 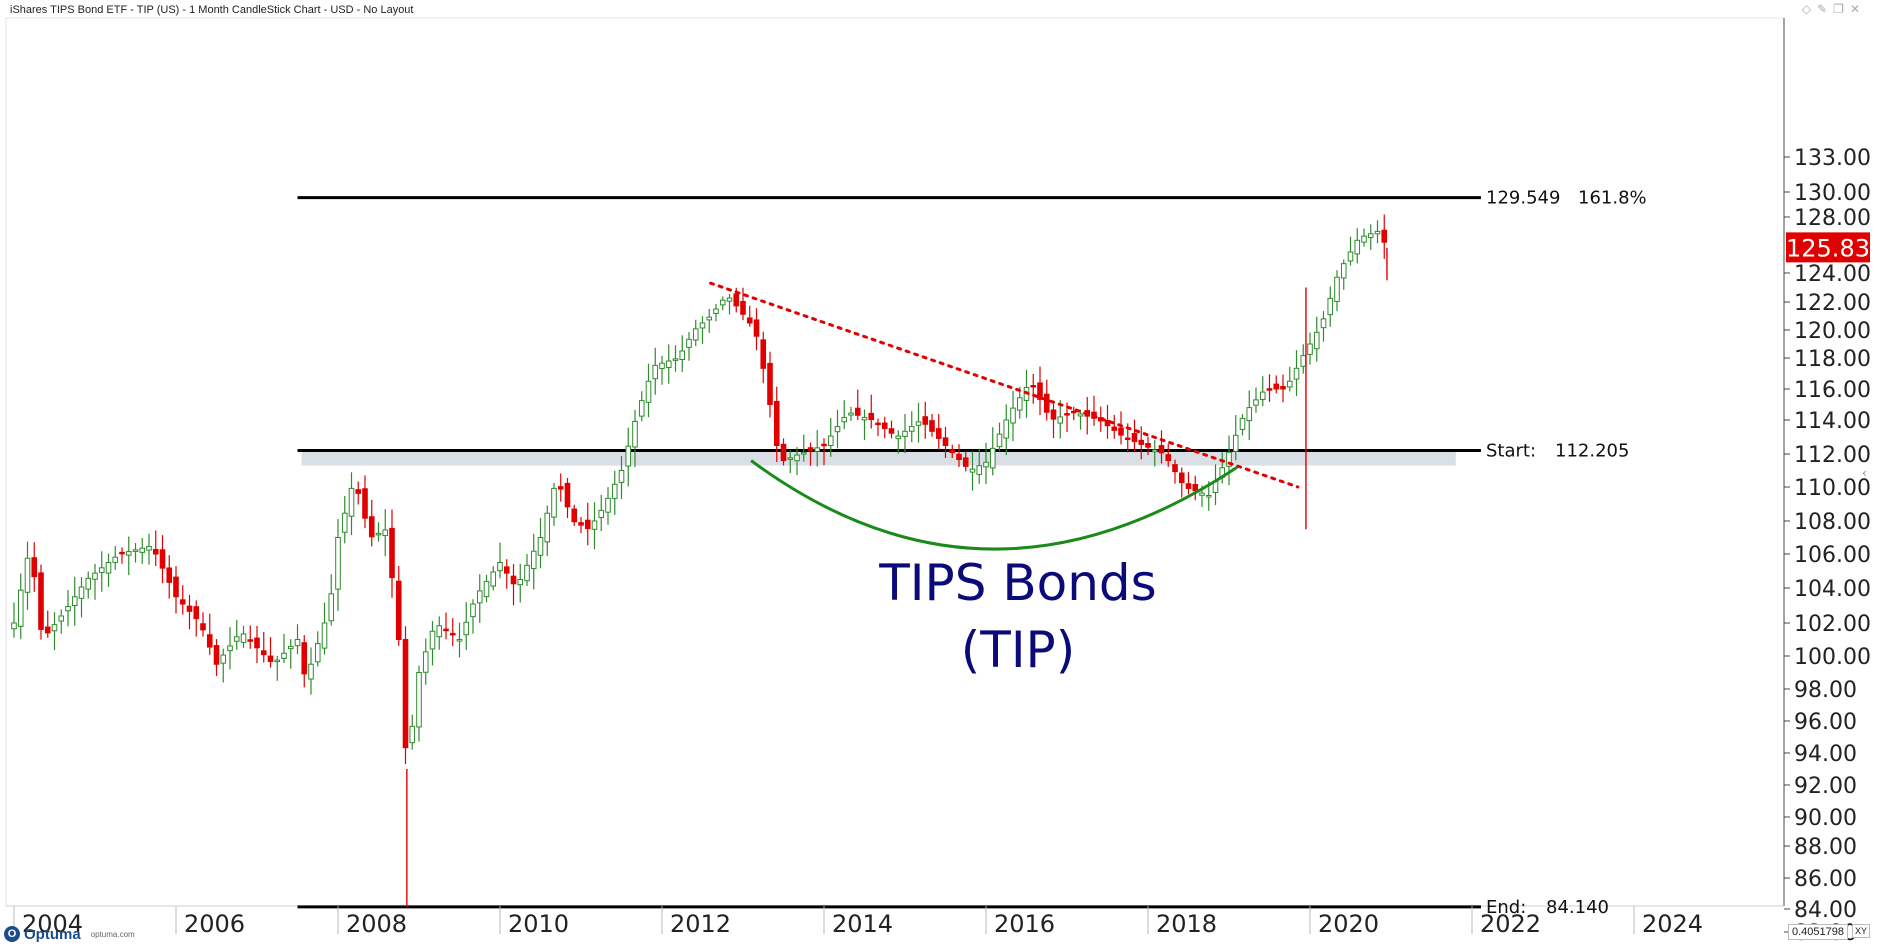 I want to click on y-tick-label: 110.00, so click(x=1832, y=488).